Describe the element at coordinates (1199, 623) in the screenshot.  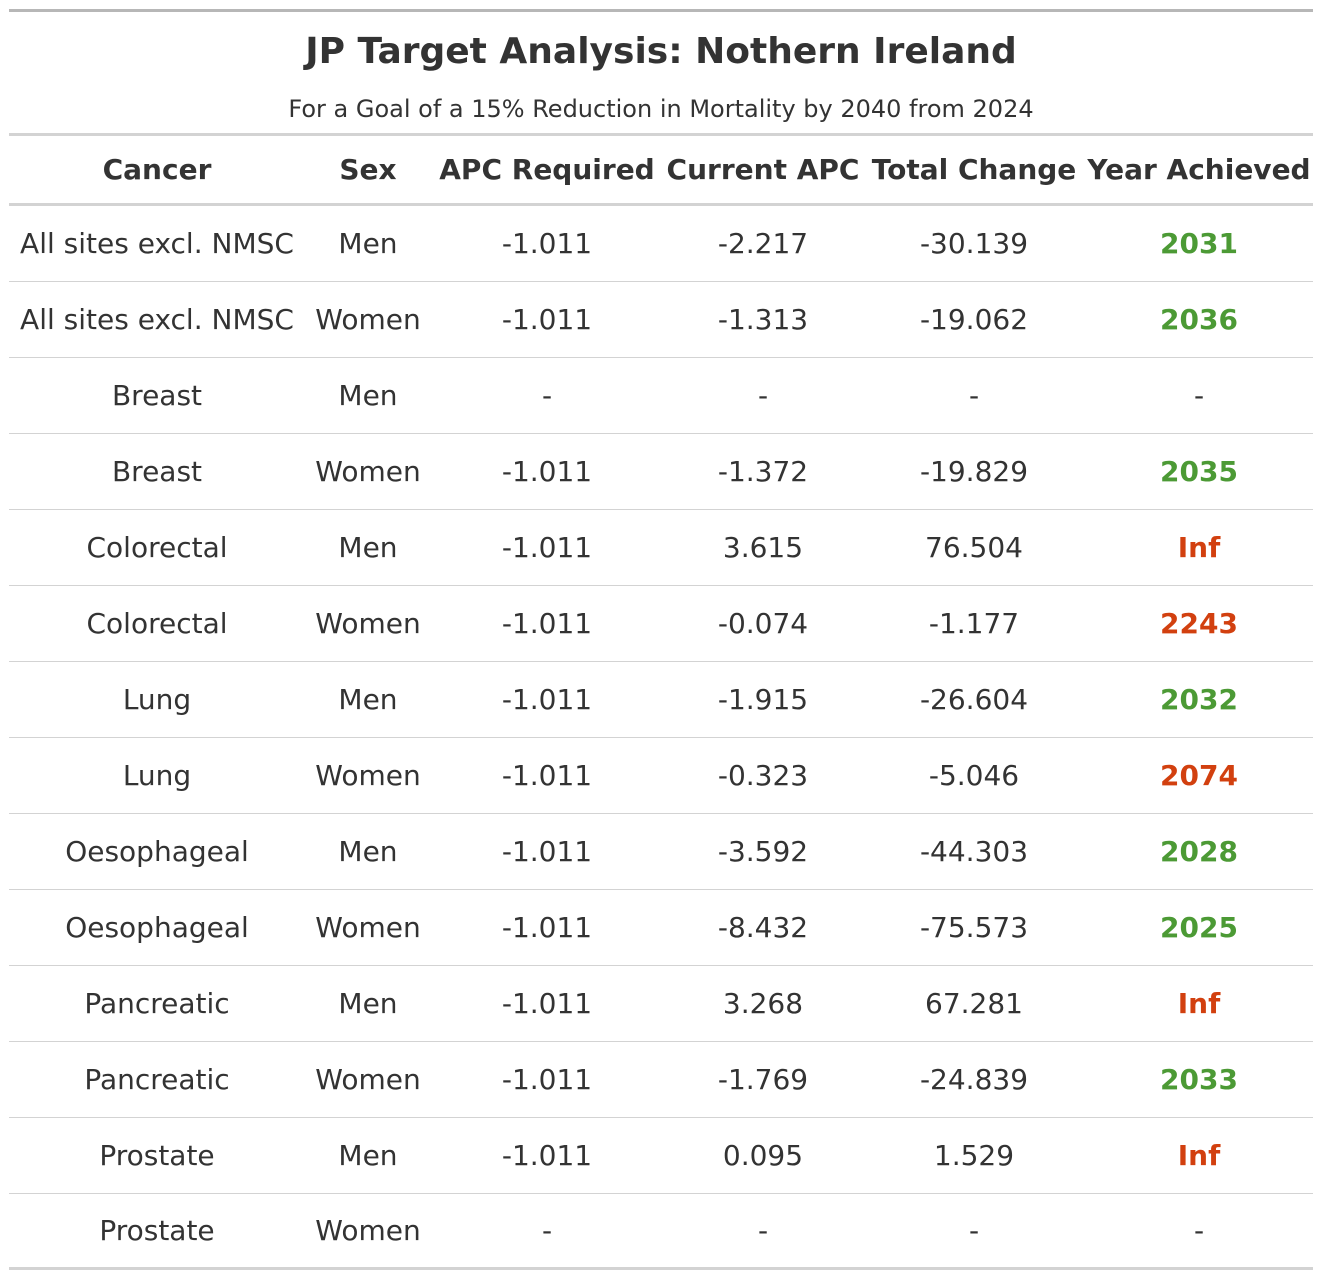
I see `cell-year-achieved: 2243` at that location.